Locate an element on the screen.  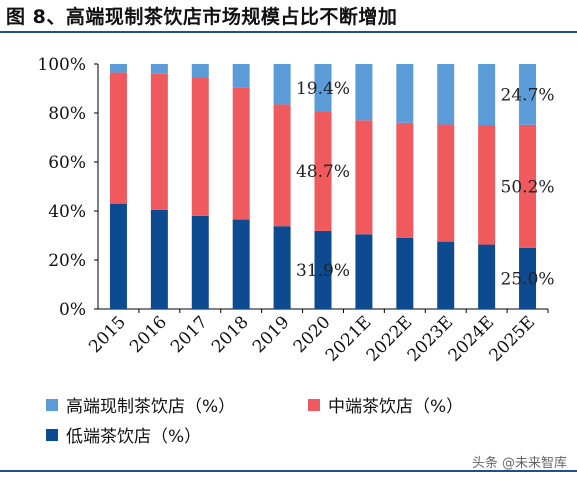
data-label: 25.0% is located at coordinates (528, 279).